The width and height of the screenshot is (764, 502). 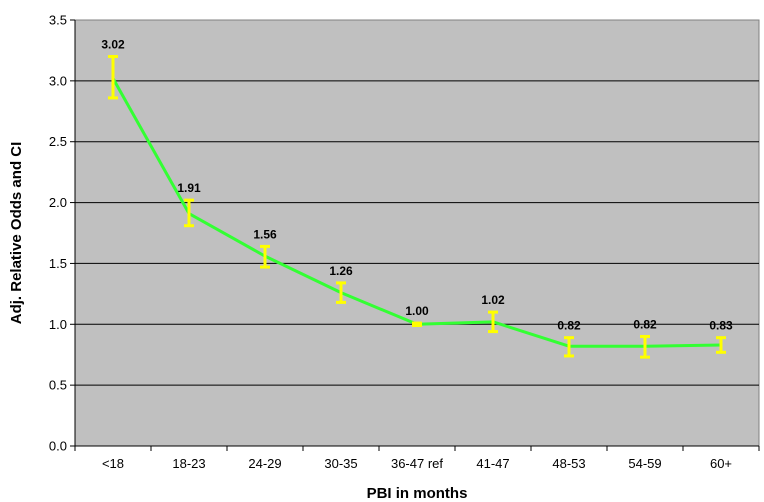 What do you see at coordinates (58, 385) in the screenshot?
I see `y-tick-label: 0.5` at bounding box center [58, 385].